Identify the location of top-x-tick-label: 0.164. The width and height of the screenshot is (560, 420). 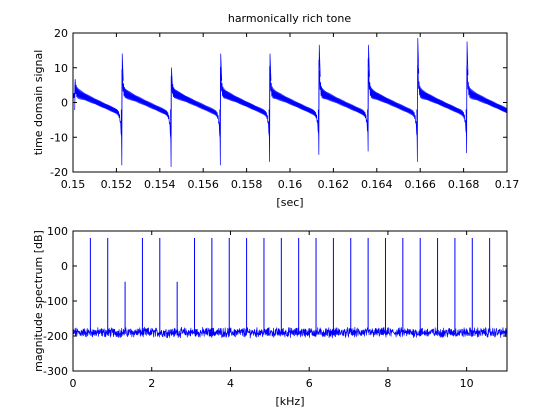
(377, 184).